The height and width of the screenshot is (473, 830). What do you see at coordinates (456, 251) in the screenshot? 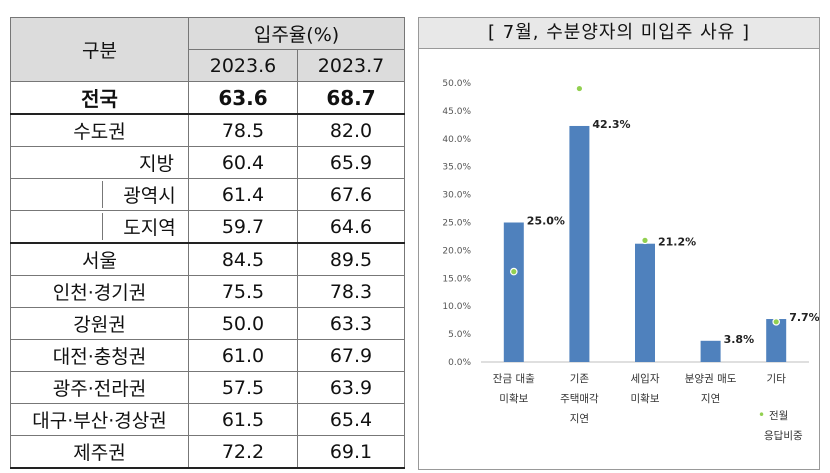
I see `y-tick-label: 20.0%` at bounding box center [456, 251].